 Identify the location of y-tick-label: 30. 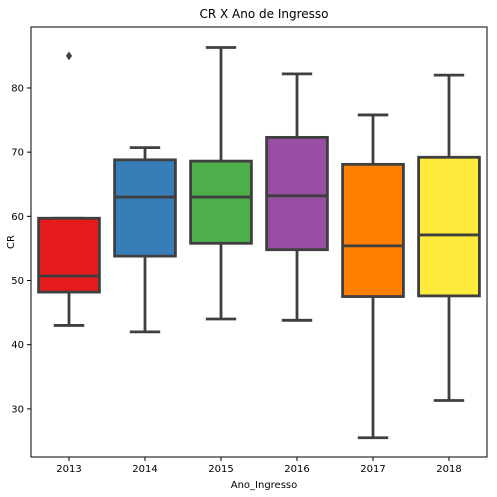
(17, 409).